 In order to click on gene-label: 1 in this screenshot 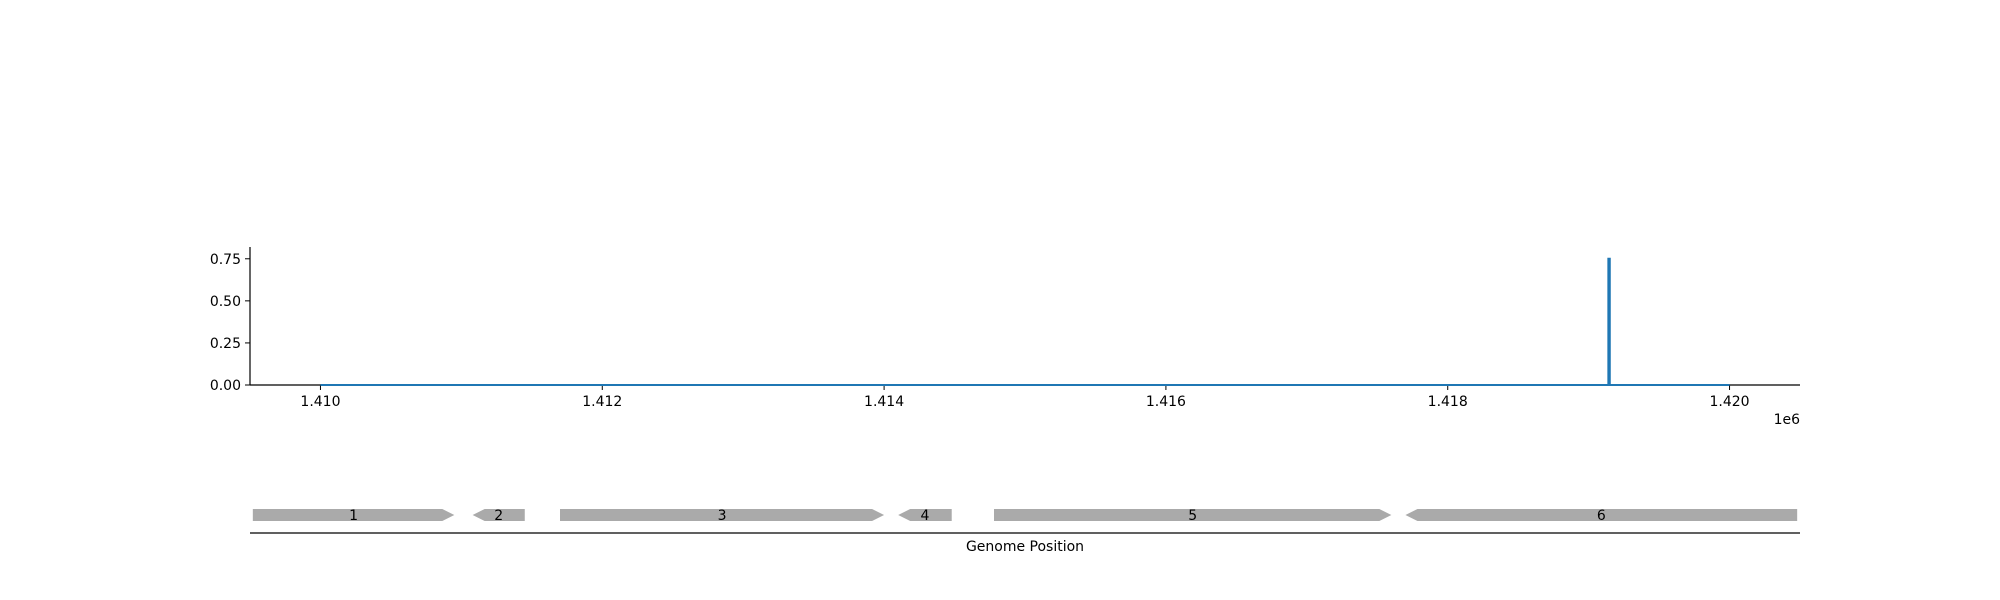, I will do `click(353, 516)`.